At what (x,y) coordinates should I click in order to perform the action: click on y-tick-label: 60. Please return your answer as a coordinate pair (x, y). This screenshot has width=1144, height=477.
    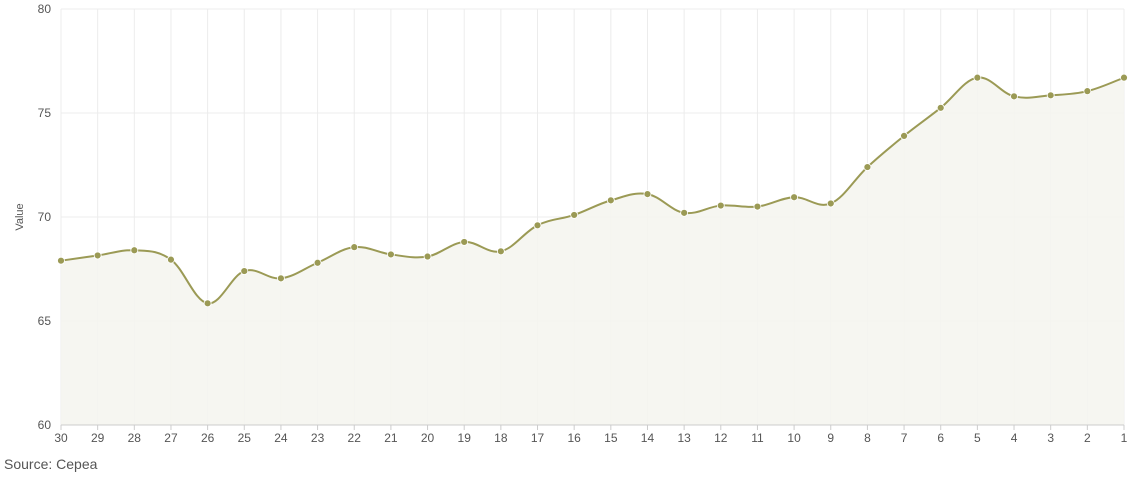
    Looking at the image, I should click on (45, 425).